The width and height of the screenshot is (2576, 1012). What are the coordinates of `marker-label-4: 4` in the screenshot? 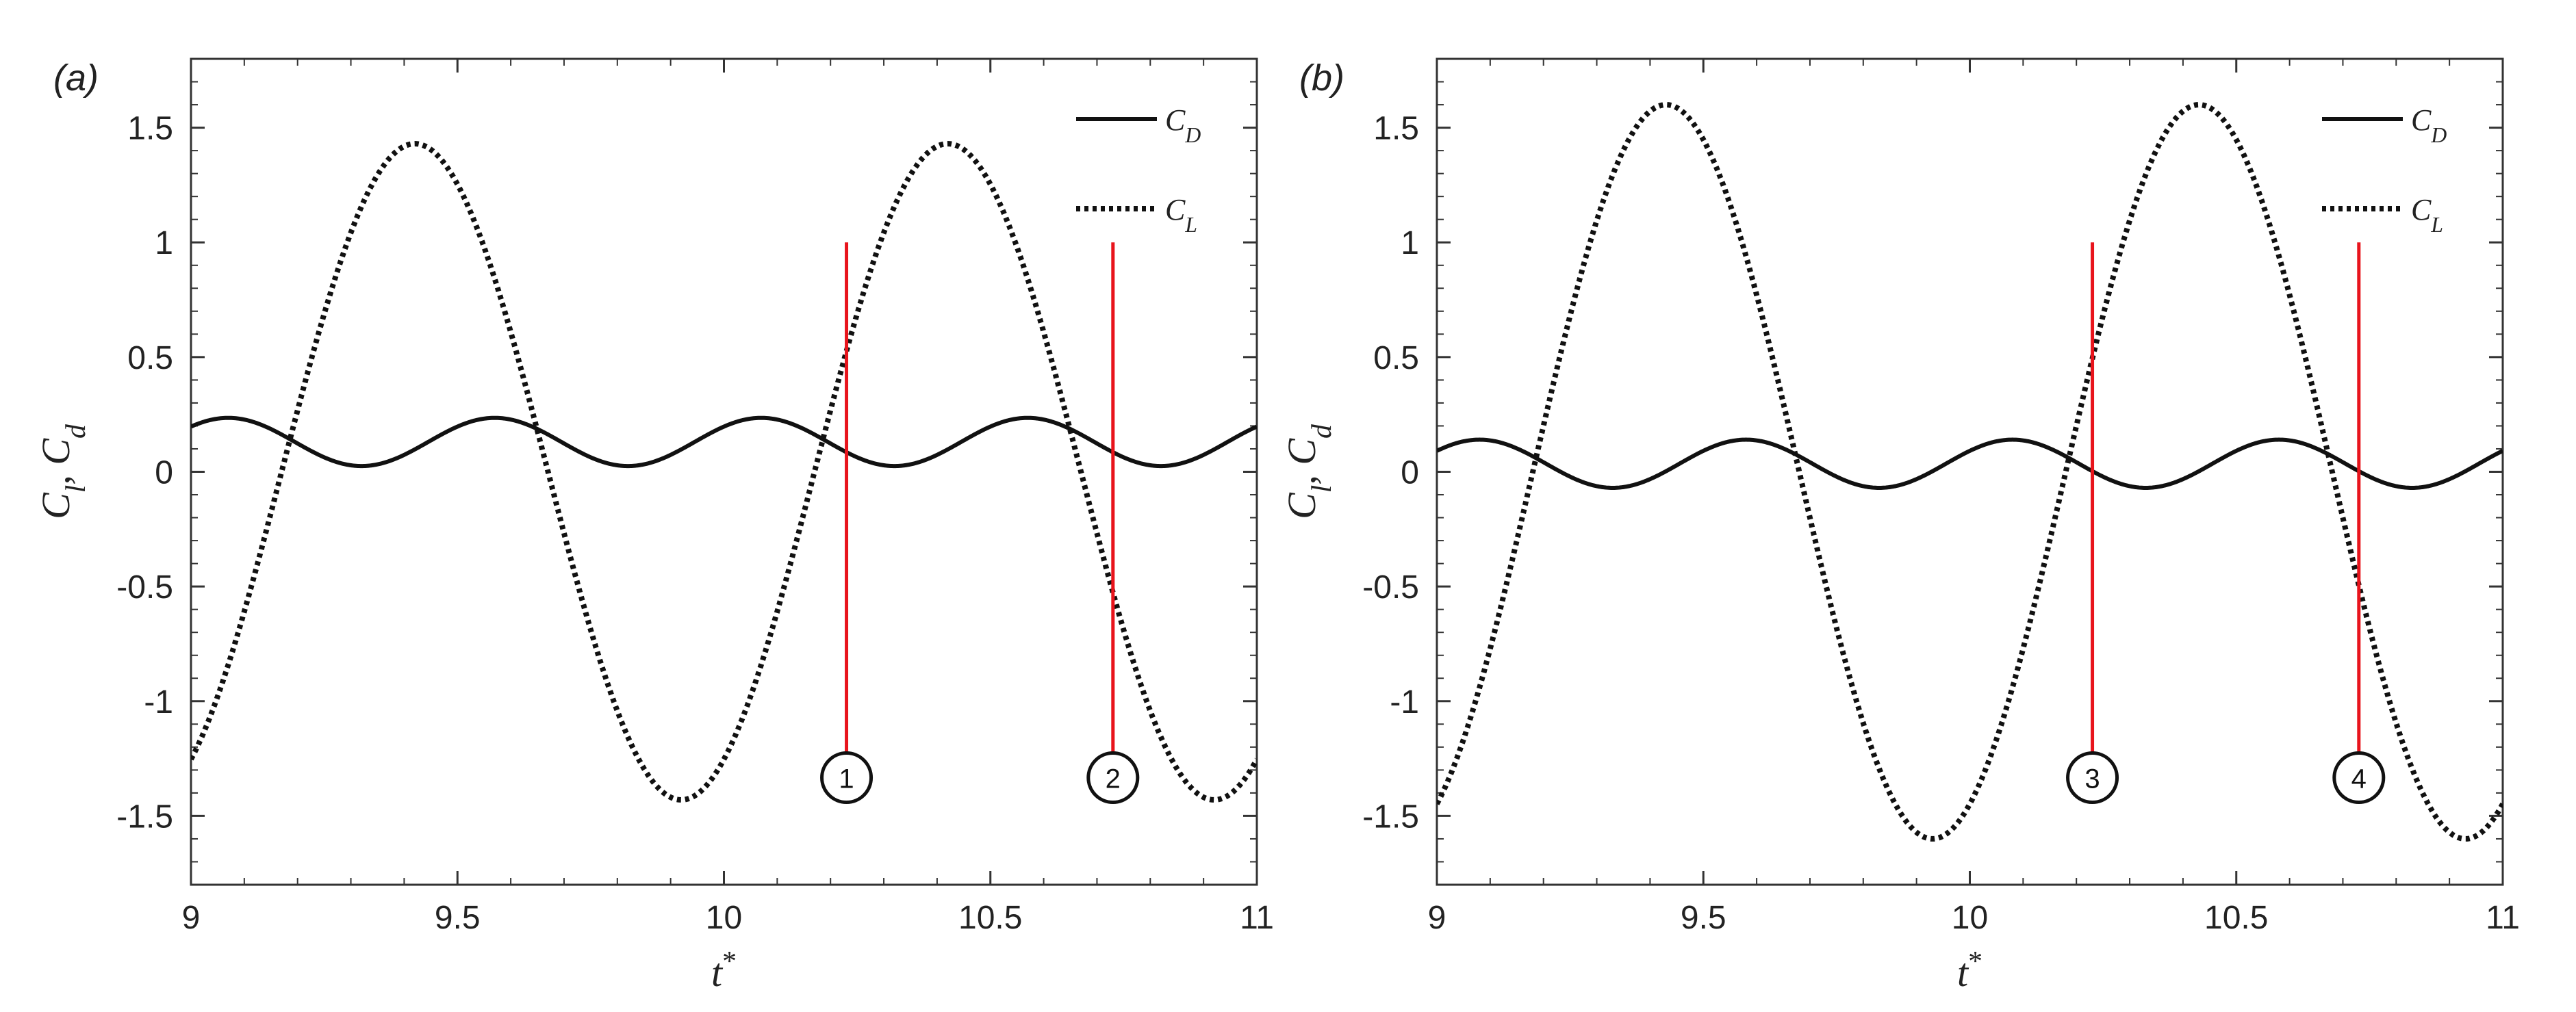 It's located at (2359, 779).